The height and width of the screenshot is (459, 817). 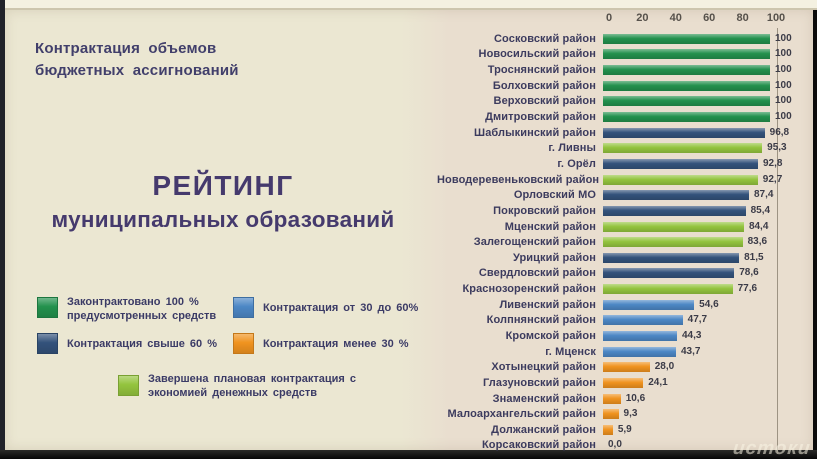 I want to click on chart-row: Новодеревеньковский район 92,7, so click(x=626, y=180).